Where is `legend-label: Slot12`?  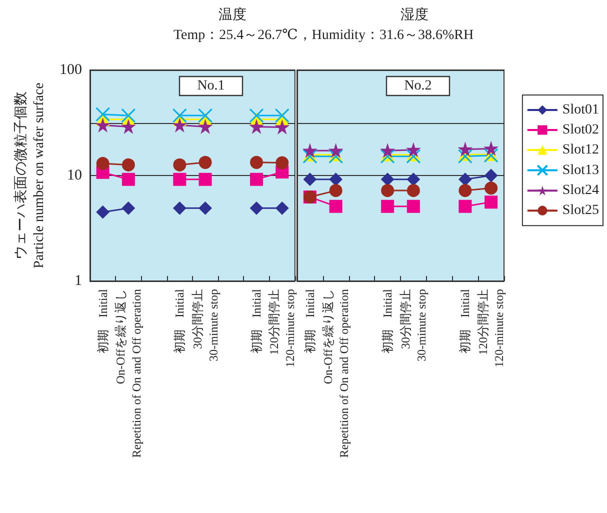 legend-label: Slot12 is located at coordinates (581, 150).